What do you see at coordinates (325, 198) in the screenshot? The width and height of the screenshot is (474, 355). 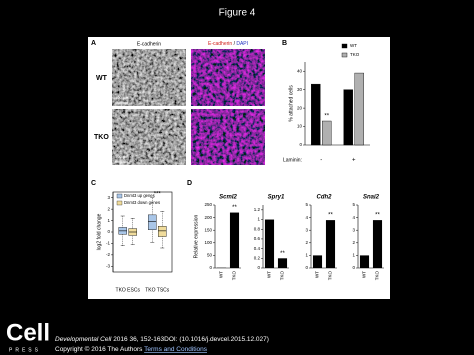 I see `chart-title: Cdh2` at bounding box center [325, 198].